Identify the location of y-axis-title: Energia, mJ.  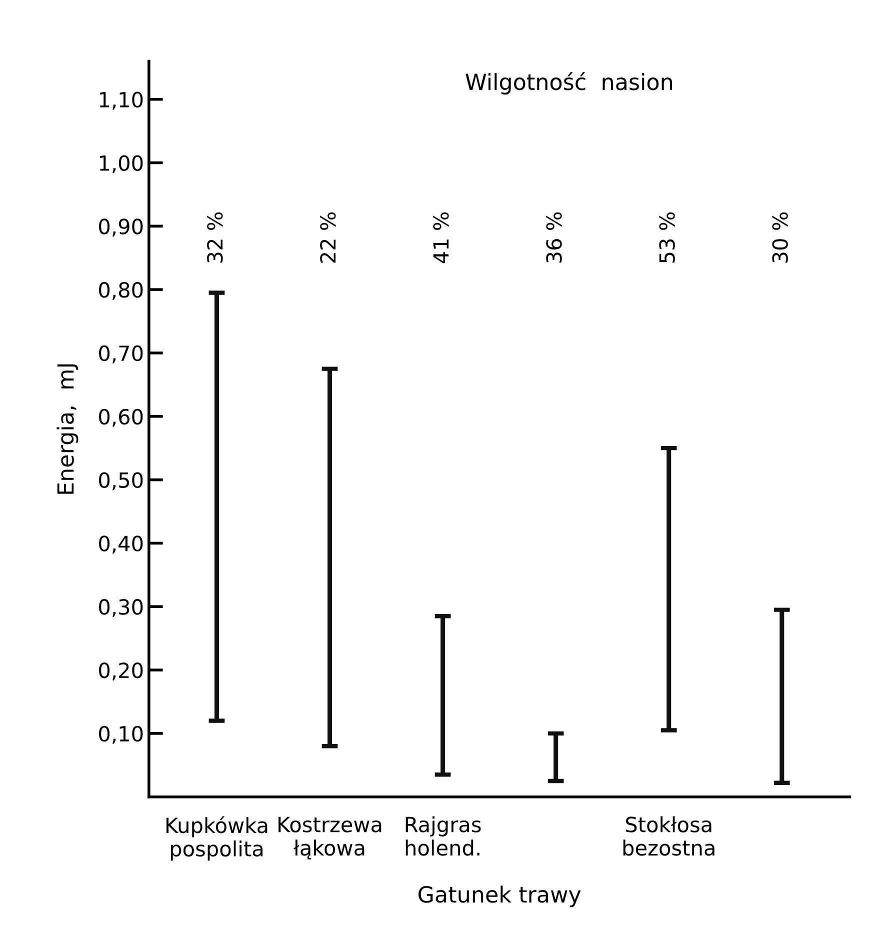
(67, 429).